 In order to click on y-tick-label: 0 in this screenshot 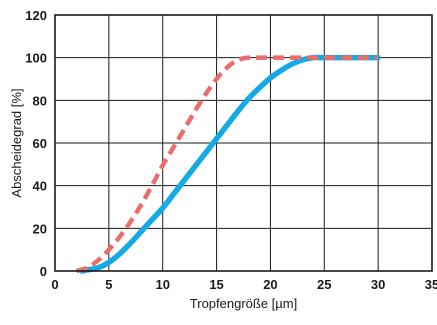, I will do `click(43, 271)`.